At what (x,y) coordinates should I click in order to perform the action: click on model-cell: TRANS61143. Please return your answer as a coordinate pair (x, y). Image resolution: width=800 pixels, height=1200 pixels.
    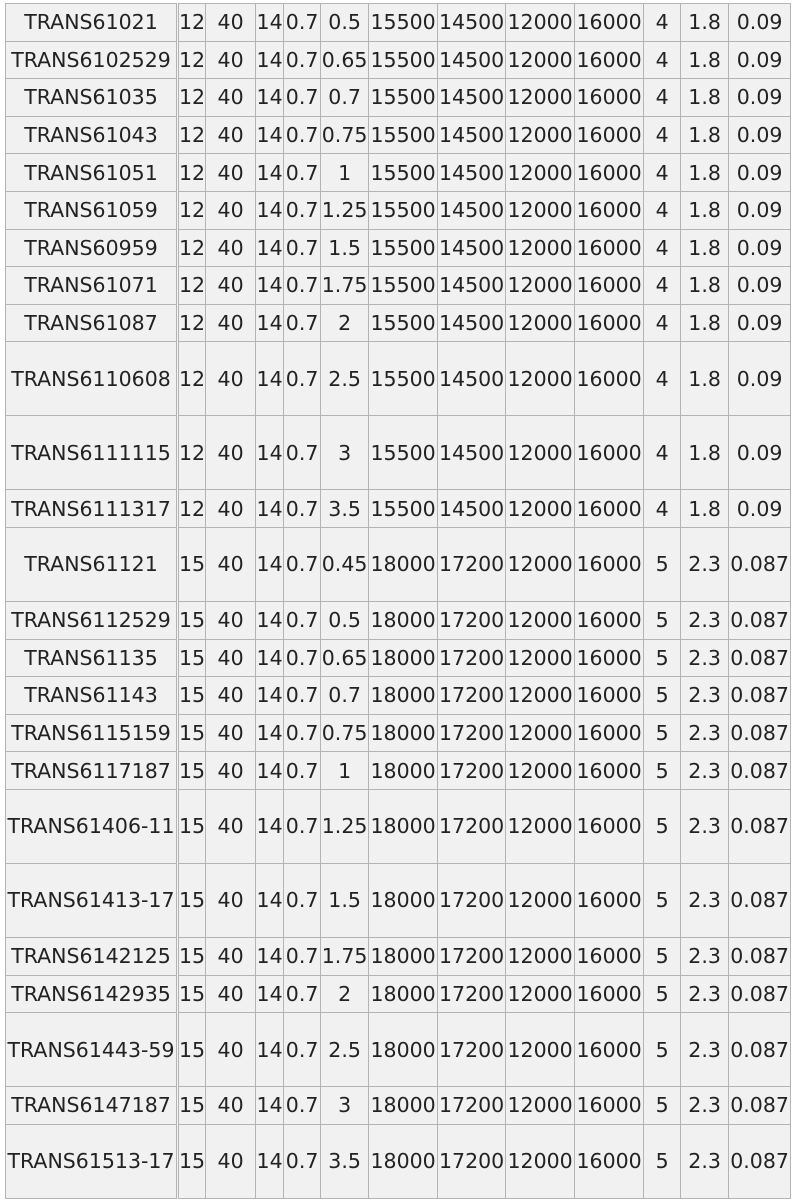
    Looking at the image, I should click on (92, 695).